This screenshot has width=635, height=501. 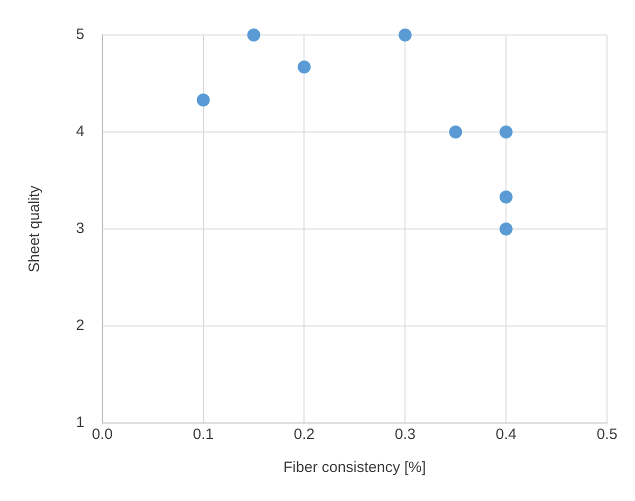 I want to click on x-tick-label: 0.3, so click(x=405, y=435).